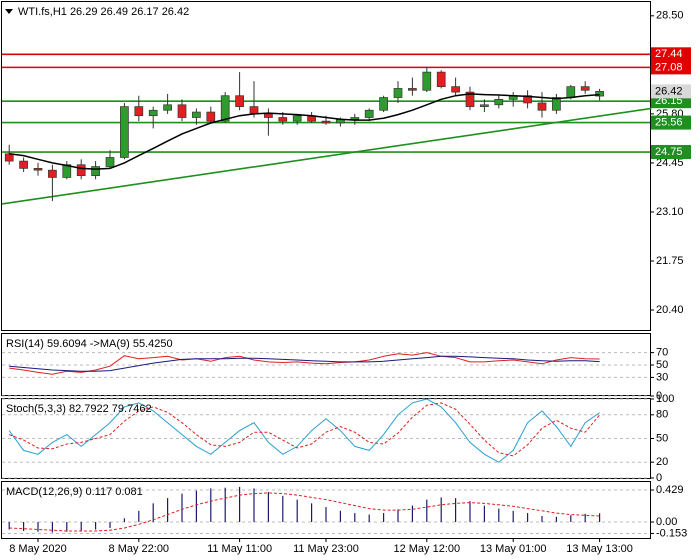 Image resolution: width=700 pixels, height=560 pixels. I want to click on y-tick-label: 100, so click(665, 399).